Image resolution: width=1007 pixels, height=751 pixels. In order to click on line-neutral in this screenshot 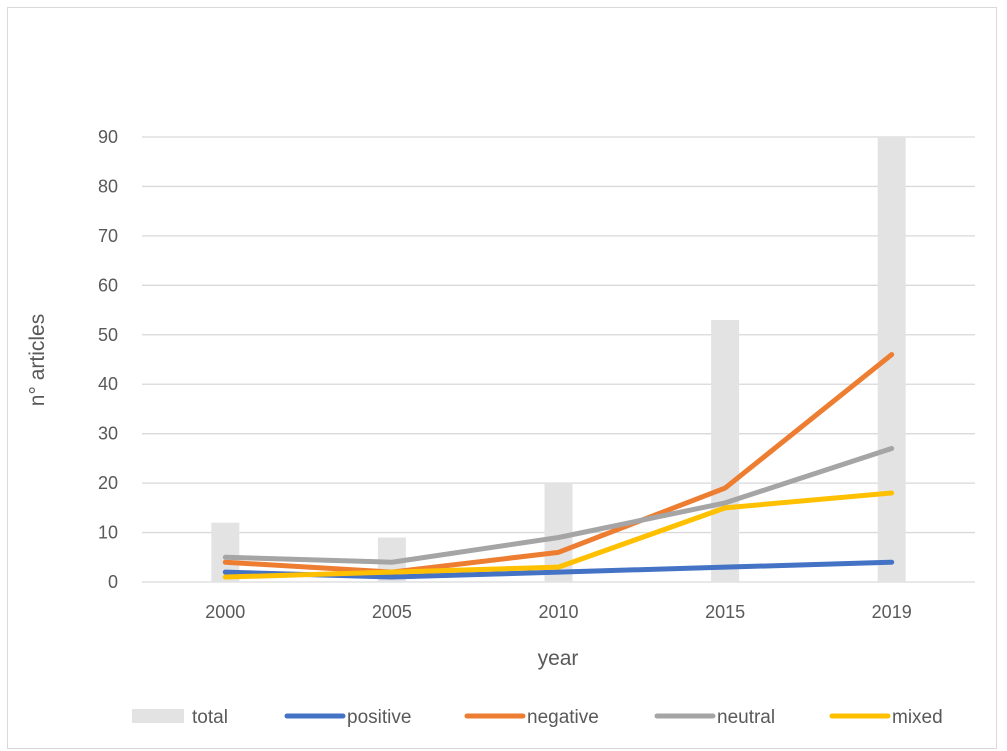, I will do `click(558, 505)`.